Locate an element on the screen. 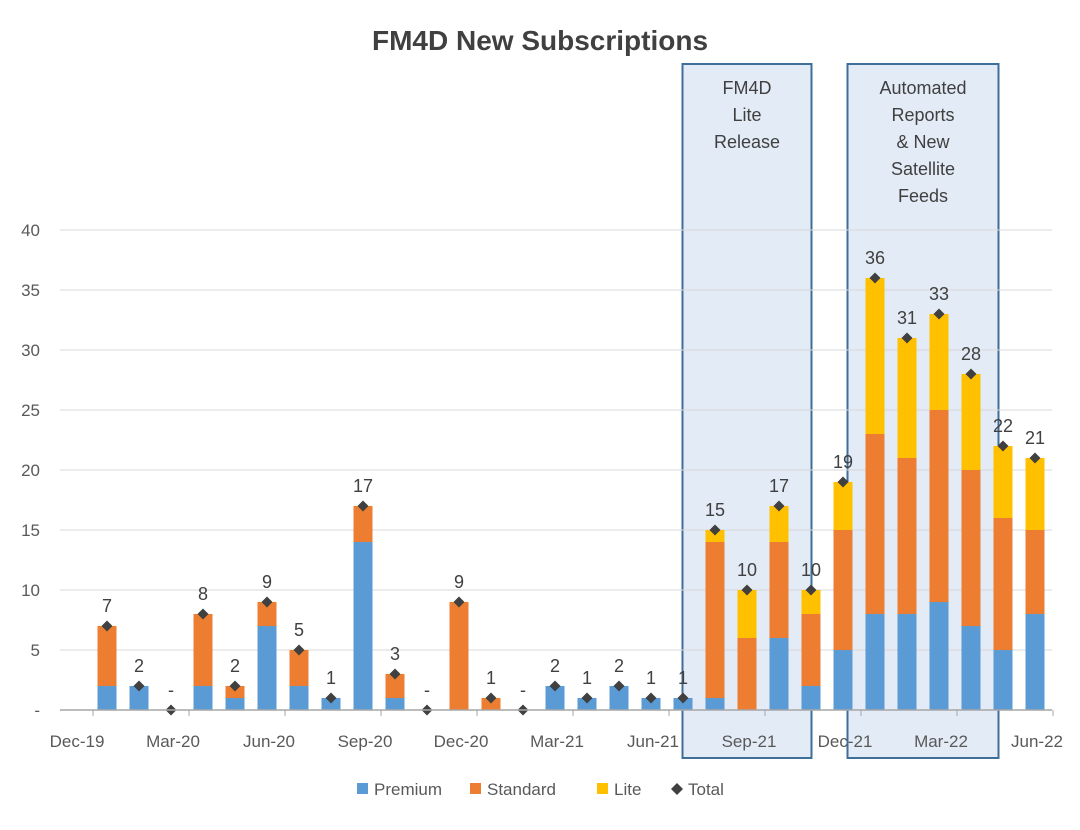  total-label: 3 is located at coordinates (395, 654).